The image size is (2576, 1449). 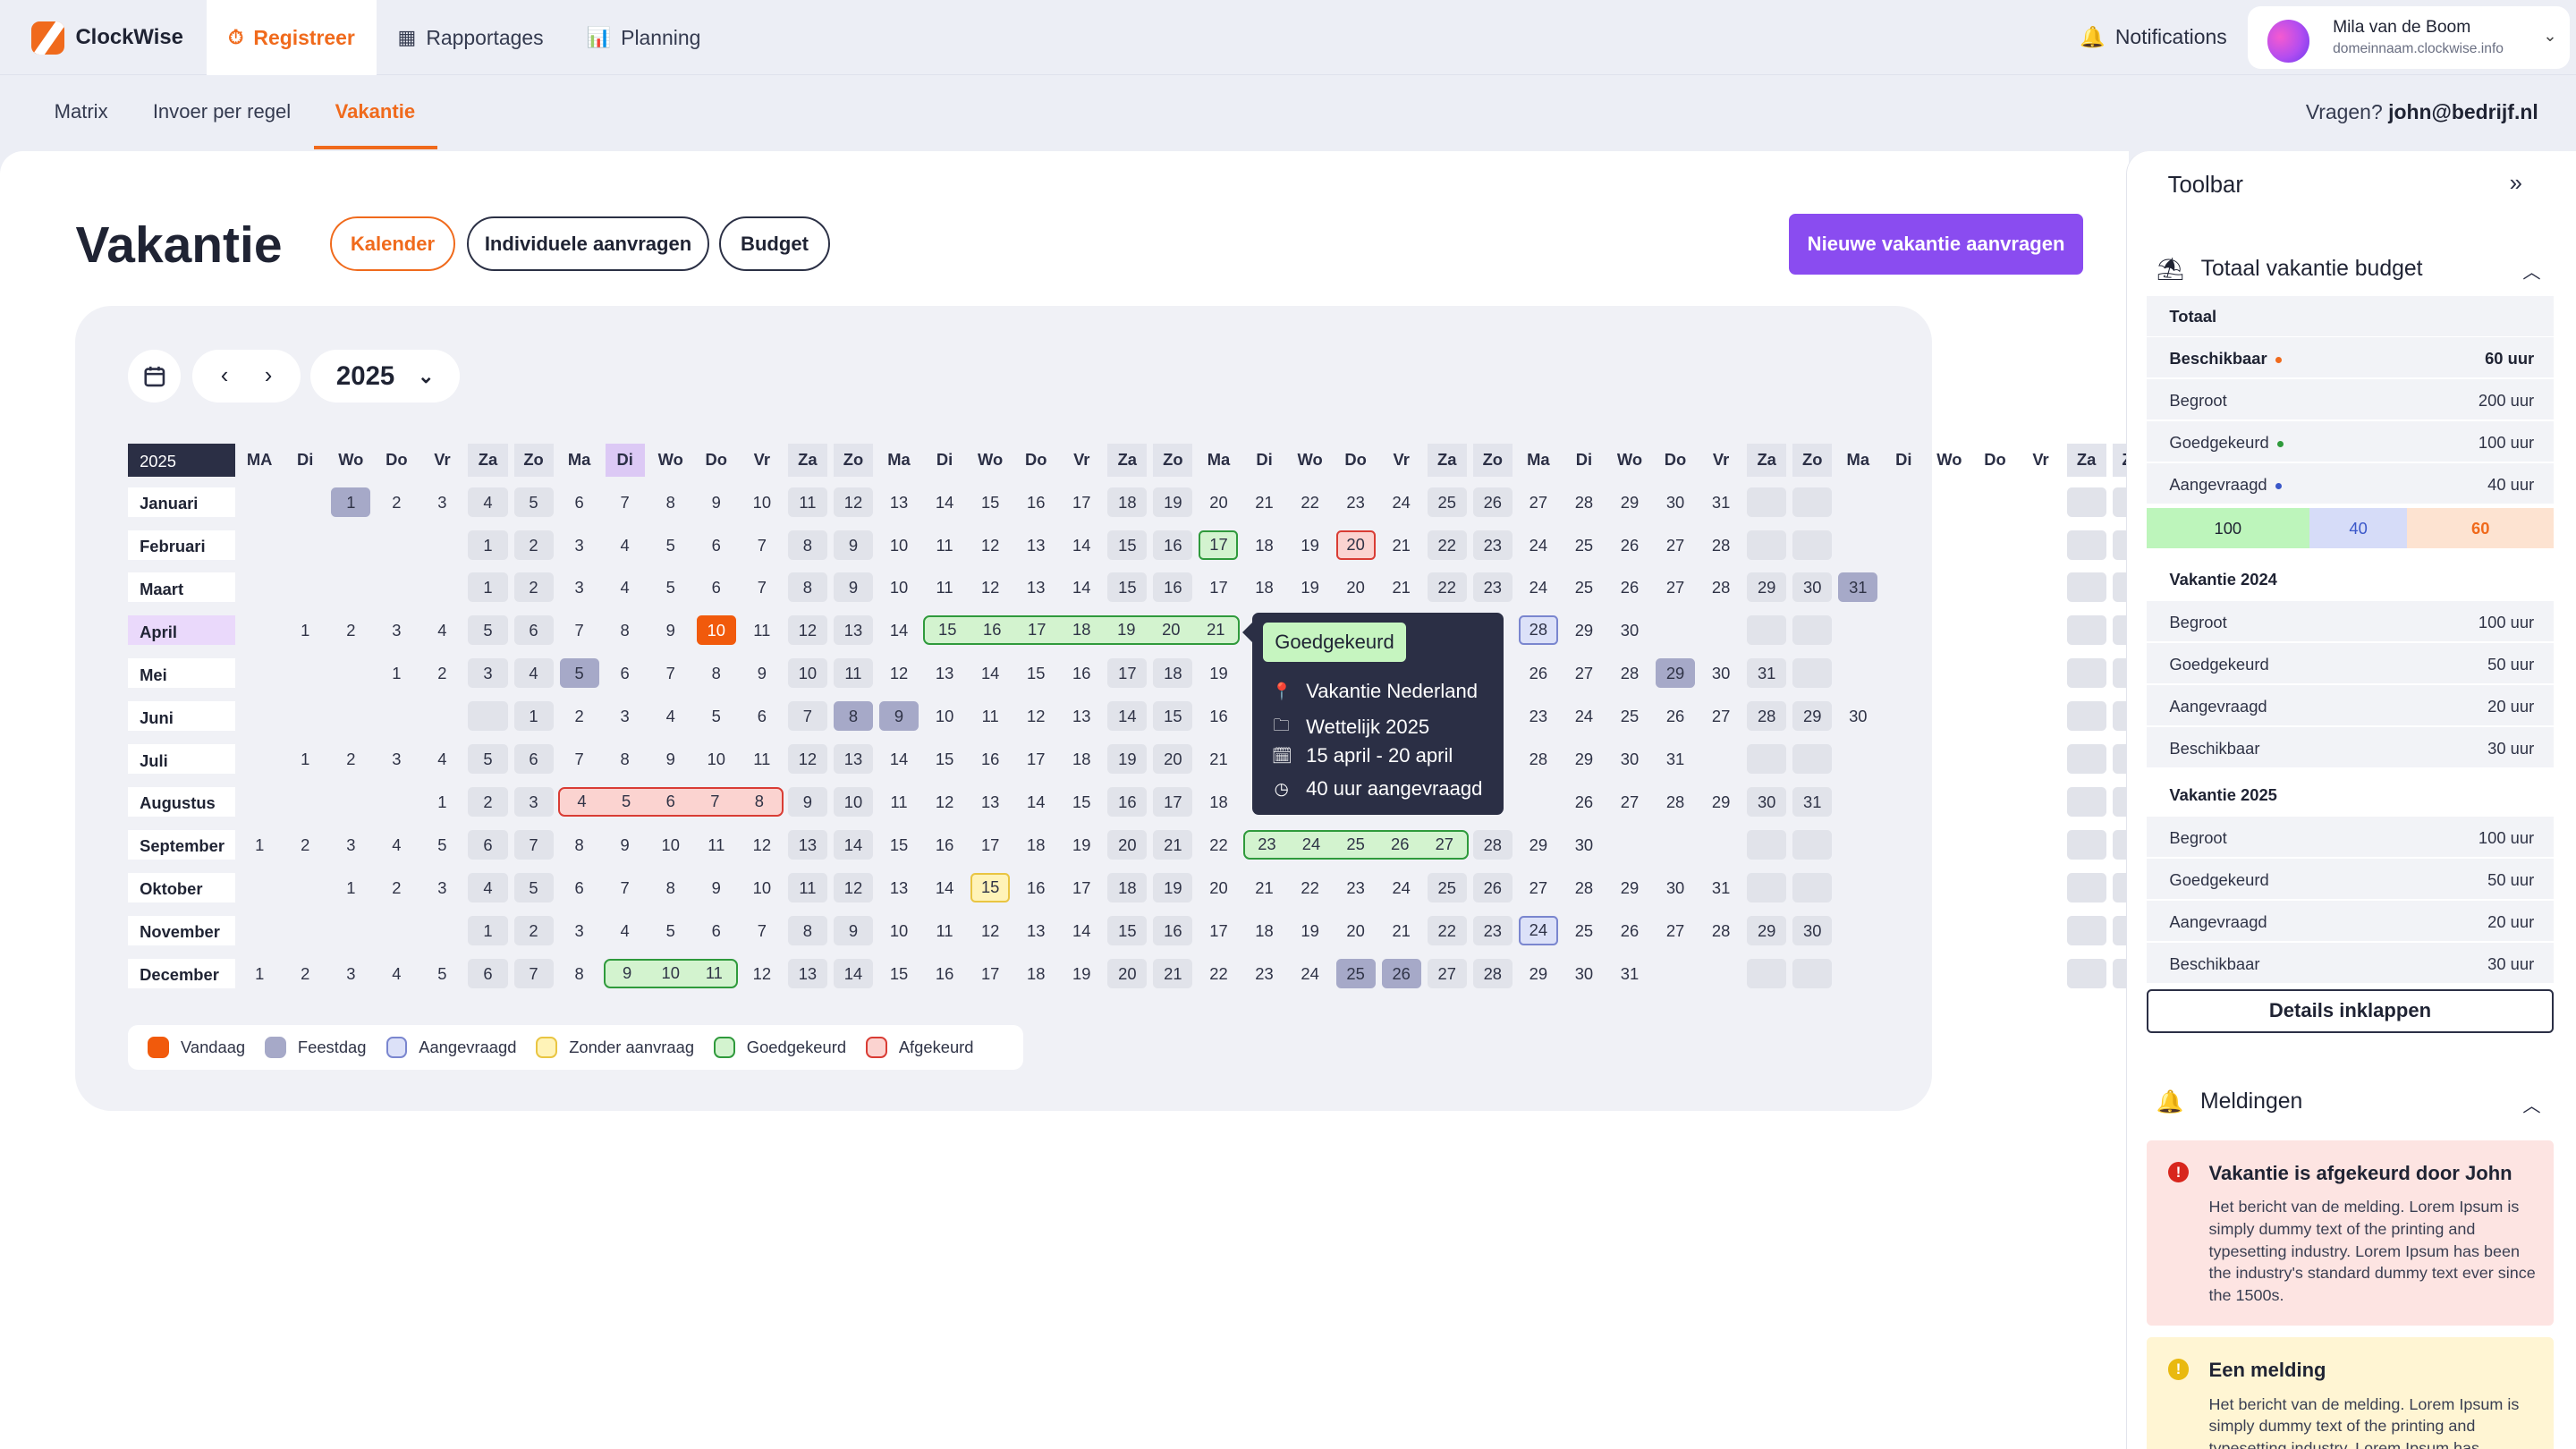 What do you see at coordinates (1127, 545) in the screenshot?
I see `day-cell: 15` at bounding box center [1127, 545].